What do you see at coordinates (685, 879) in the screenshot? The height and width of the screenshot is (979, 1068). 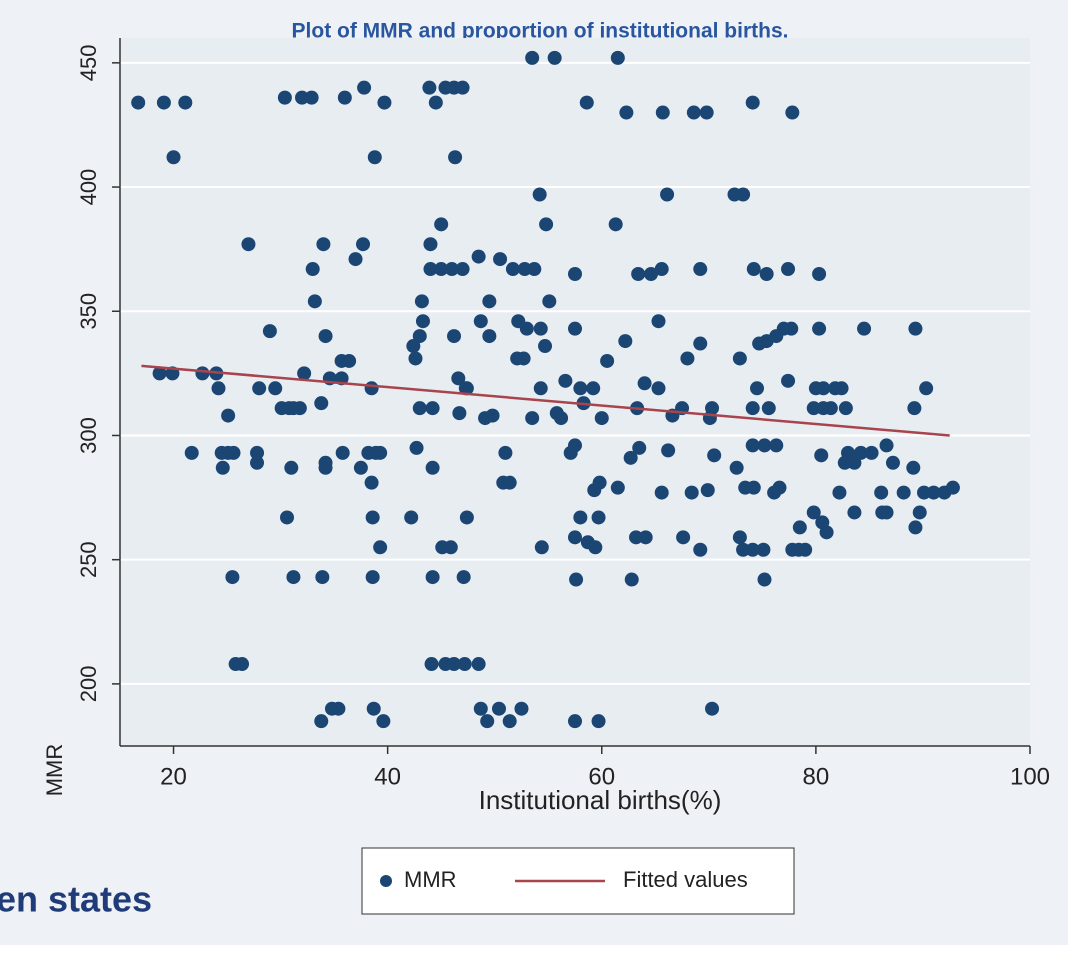 I see `legend-label: Fitted values` at bounding box center [685, 879].